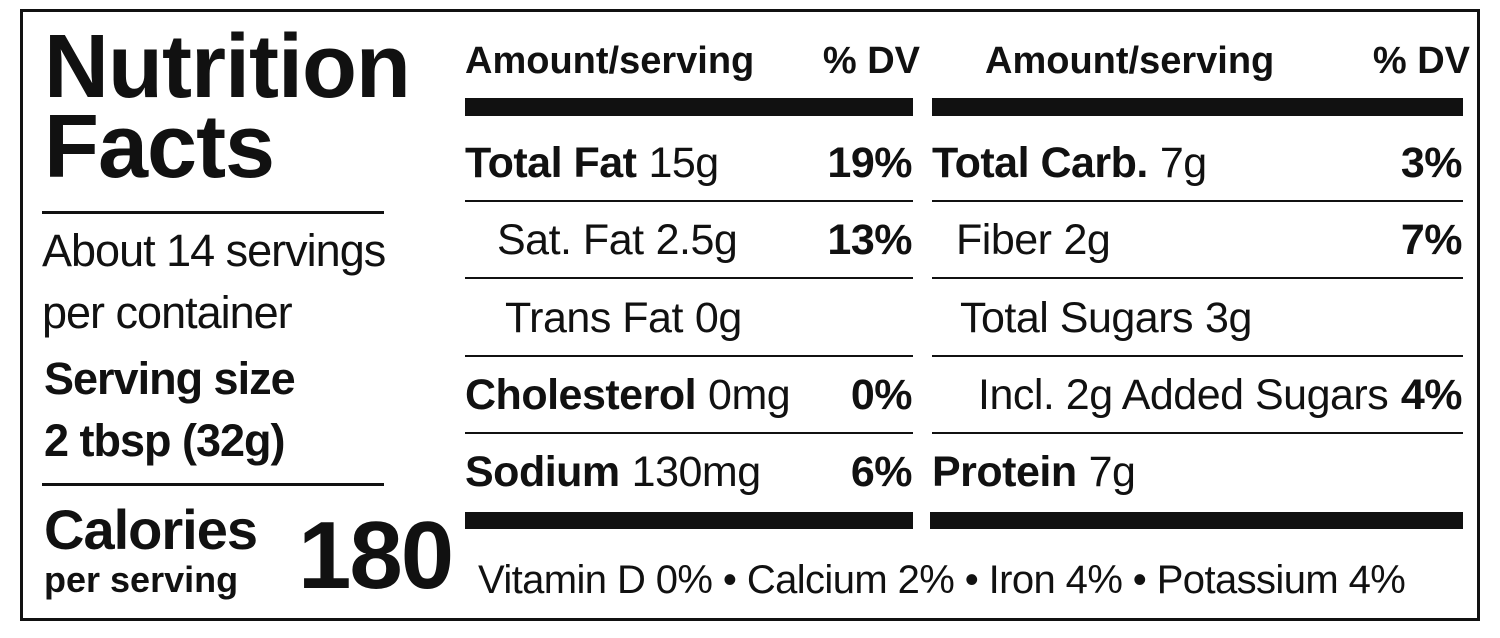 The image size is (1500, 638). I want to click on daily-value: 13%, so click(869, 239).